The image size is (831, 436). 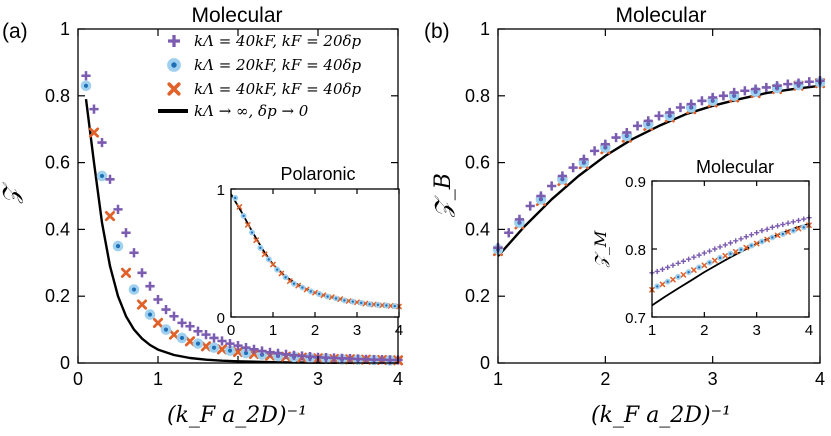 I want to click on y-tick-label: 0.7, so click(x=635, y=318).